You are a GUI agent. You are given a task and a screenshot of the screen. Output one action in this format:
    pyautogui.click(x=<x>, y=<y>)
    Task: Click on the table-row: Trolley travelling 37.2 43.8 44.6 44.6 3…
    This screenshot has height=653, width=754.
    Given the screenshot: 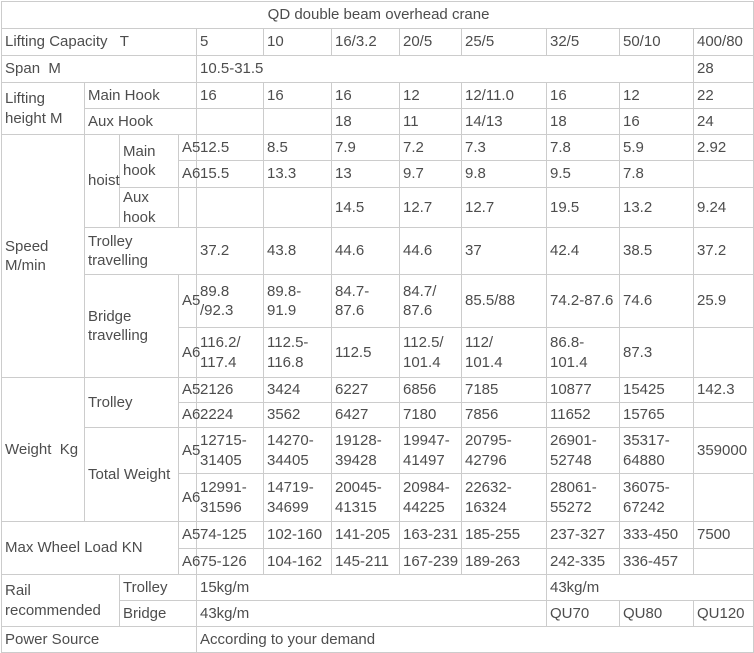 What is the action you would take?
    pyautogui.click(x=378, y=251)
    